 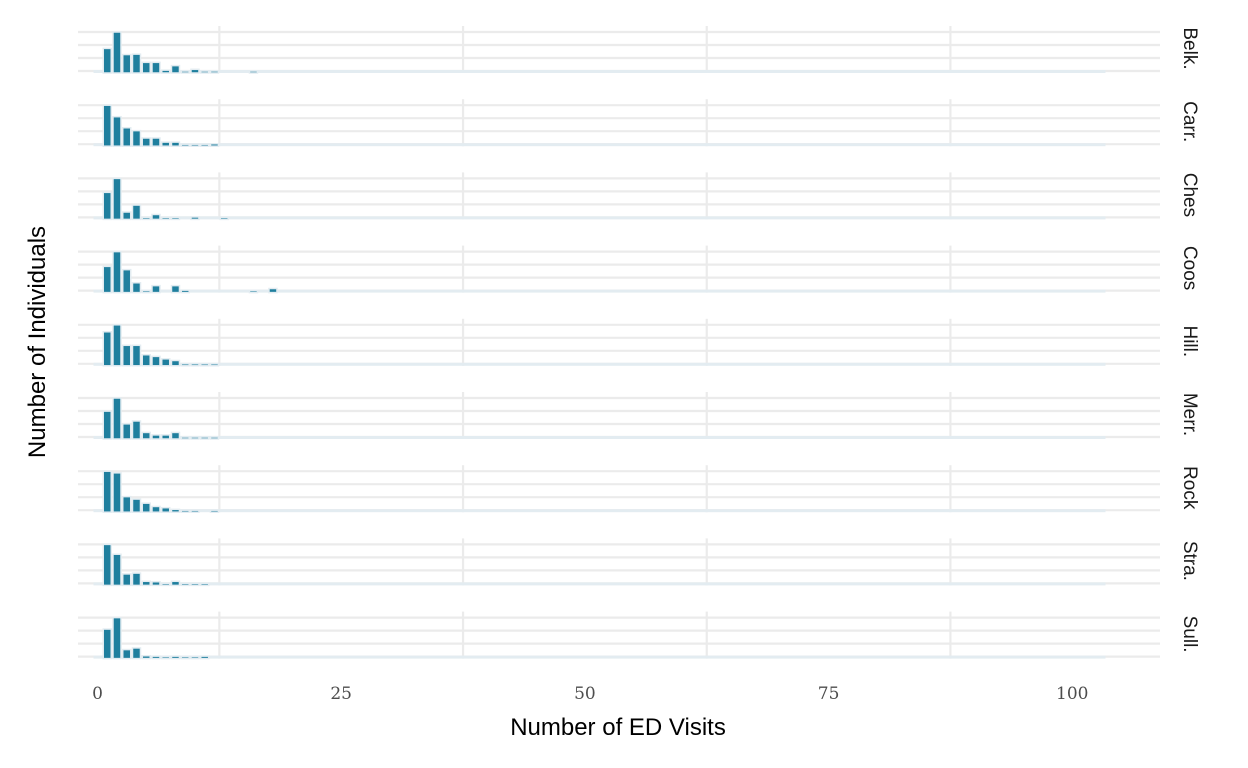 What do you see at coordinates (639, 562) in the screenshot?
I see `facet-panel: Stra.` at bounding box center [639, 562].